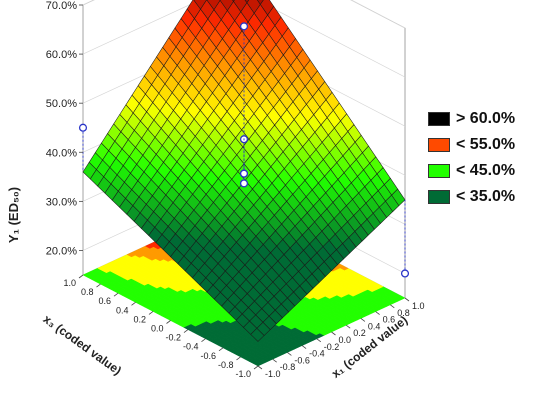 This screenshot has width=550, height=403. What do you see at coordinates (191, 347) in the screenshot?
I see `x3-tick-label: -0.4` at bounding box center [191, 347].